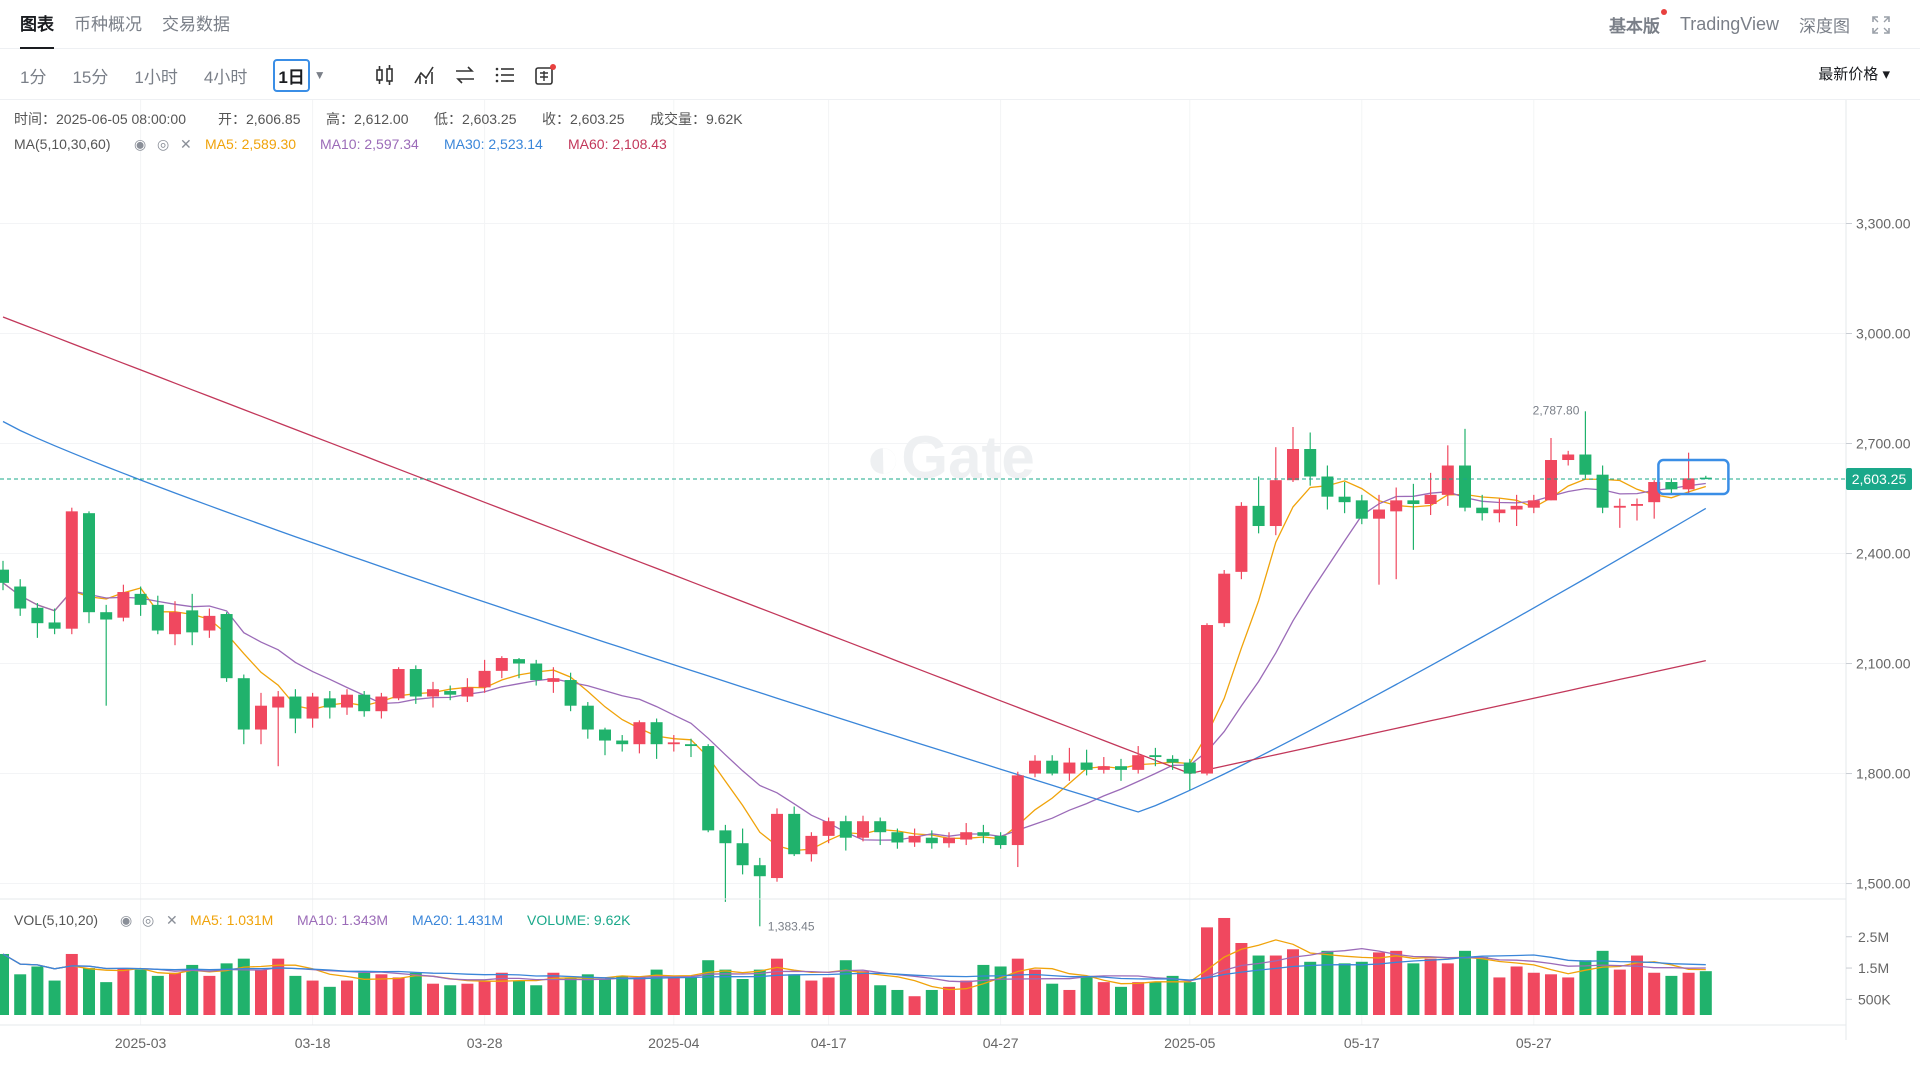 This screenshot has width=1920, height=1085. What do you see at coordinates (196, 24) in the screenshot?
I see `tab-trading-data: 交易数据` at bounding box center [196, 24].